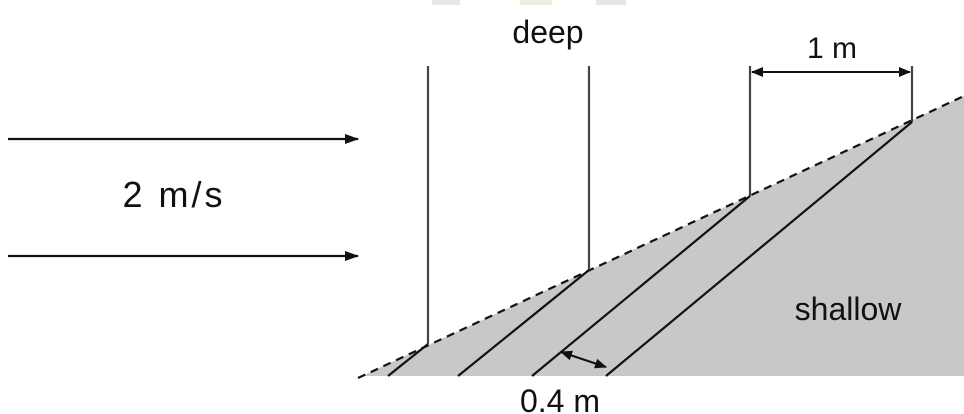  Describe the element at coordinates (832, 48) in the screenshot. I see `deep-spacing-label: 1 m` at that location.